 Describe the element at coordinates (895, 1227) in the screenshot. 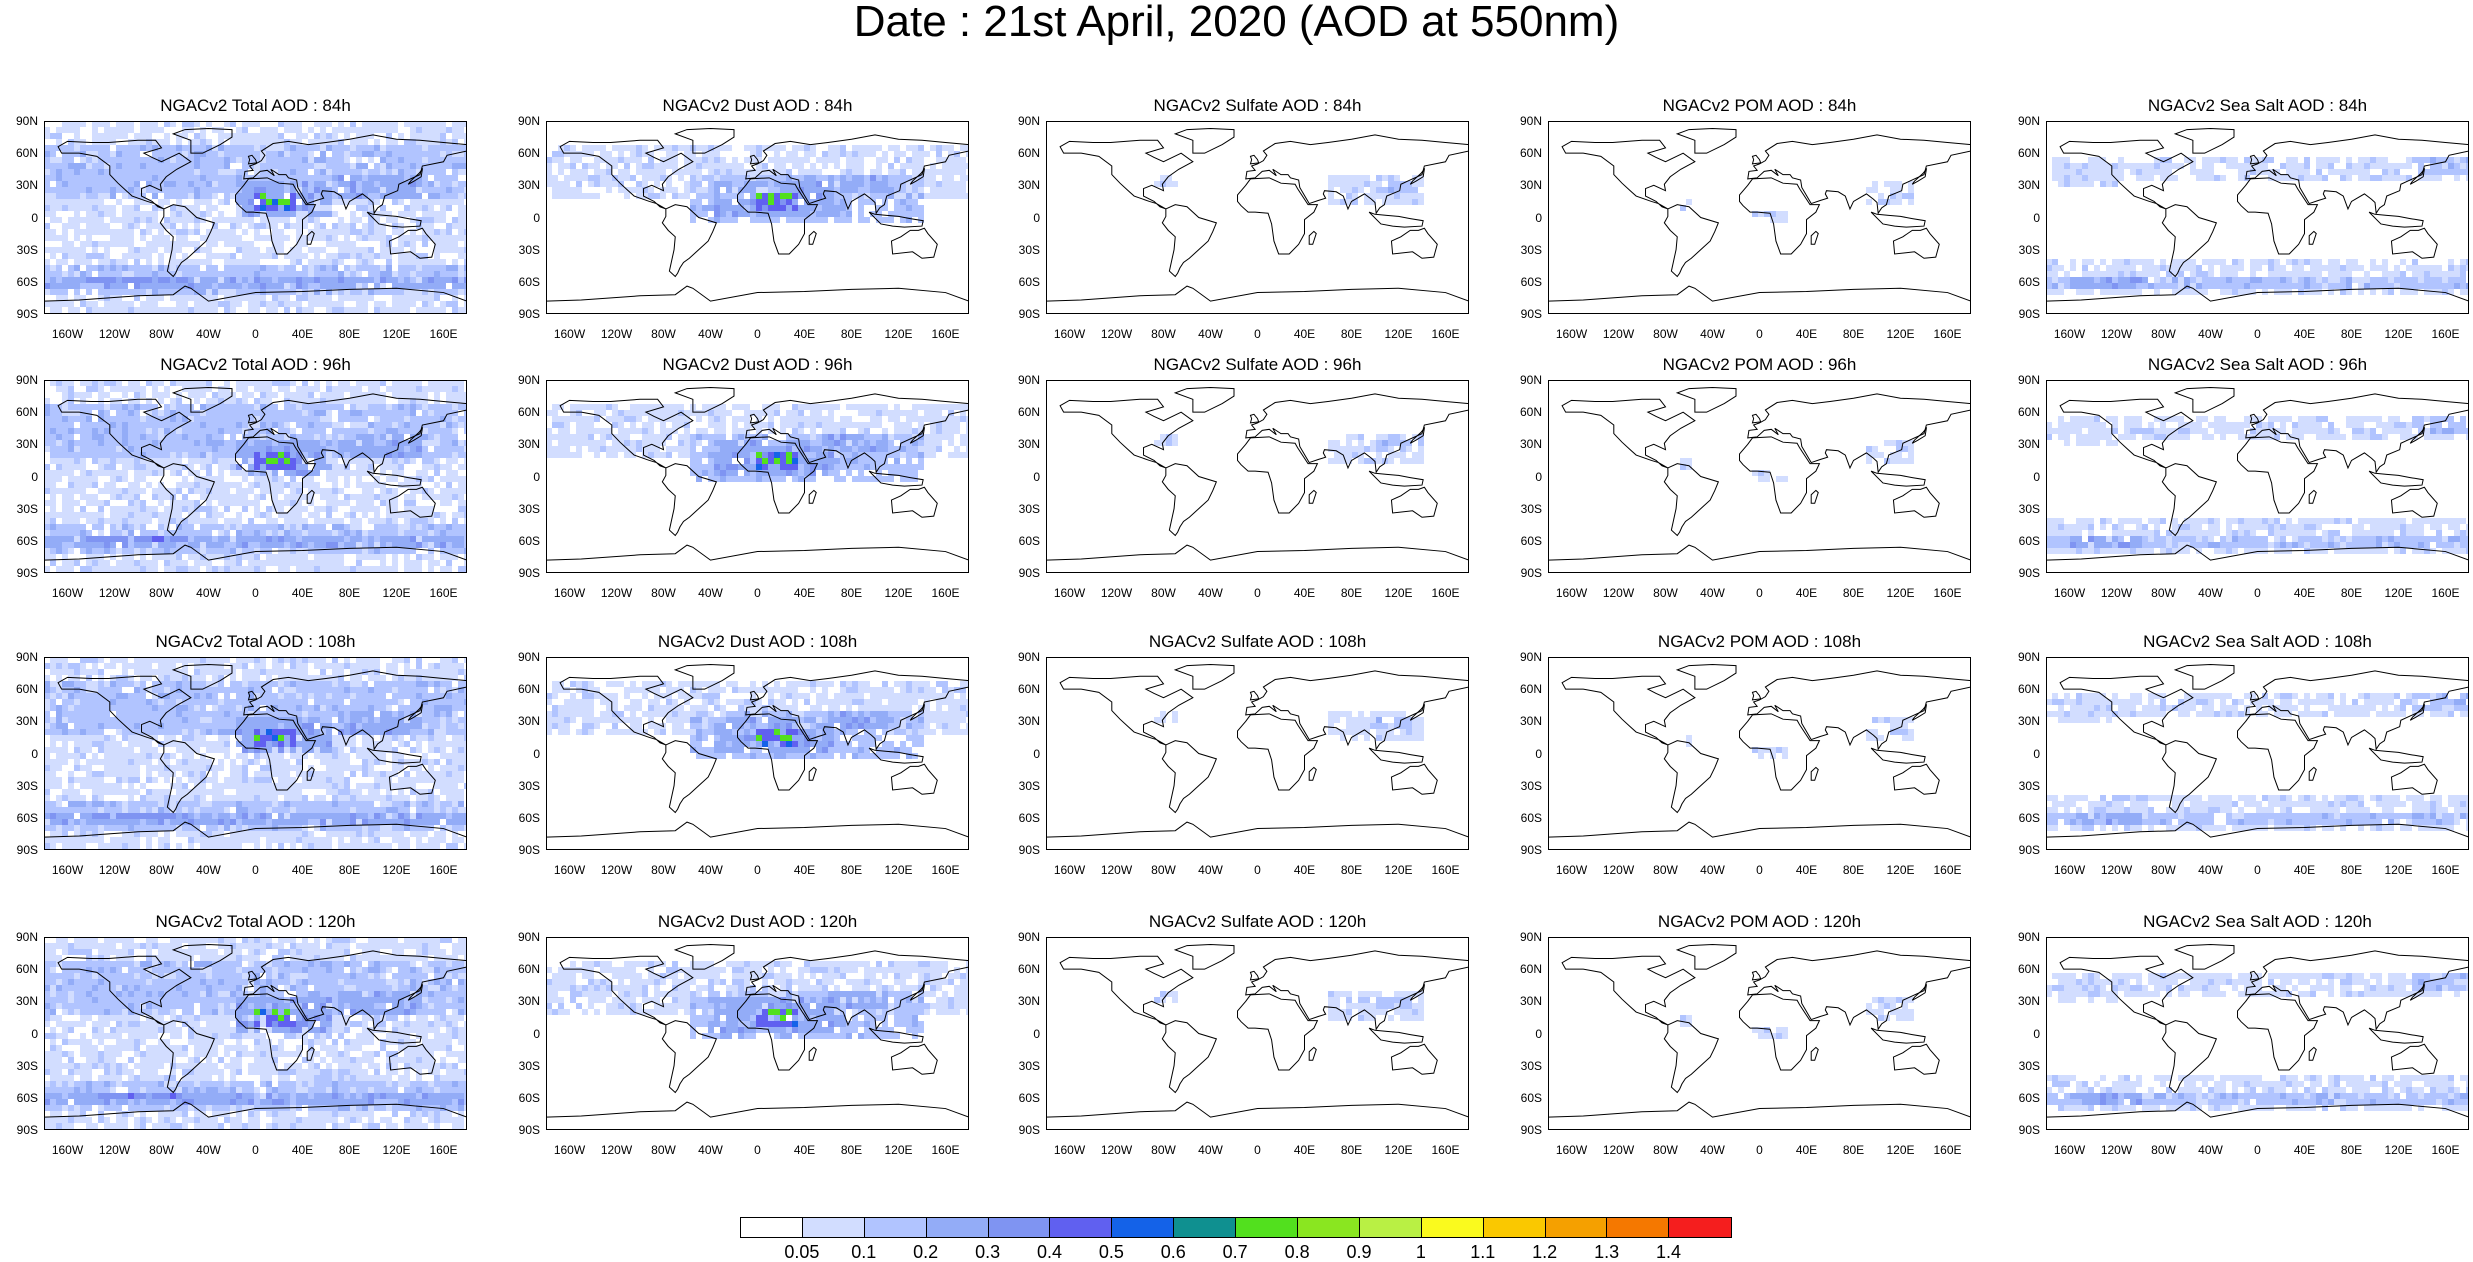

I see `colorbar-box` at that location.